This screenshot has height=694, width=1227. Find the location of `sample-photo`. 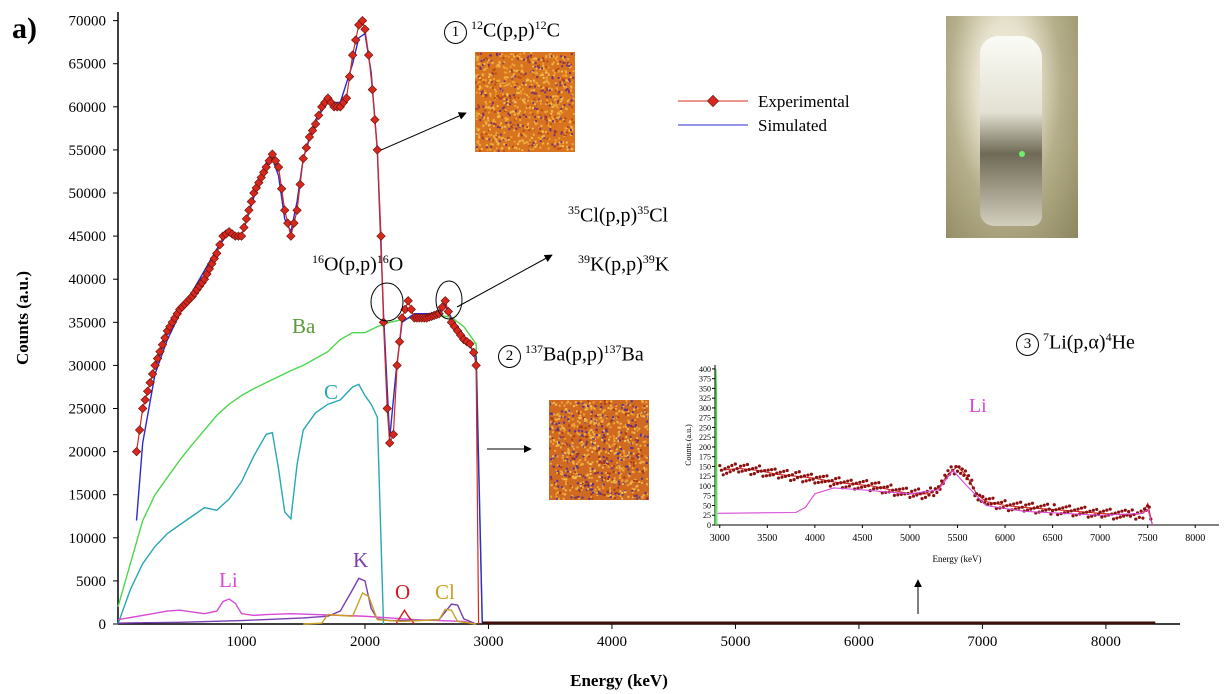

sample-photo is located at coordinates (1012, 127).